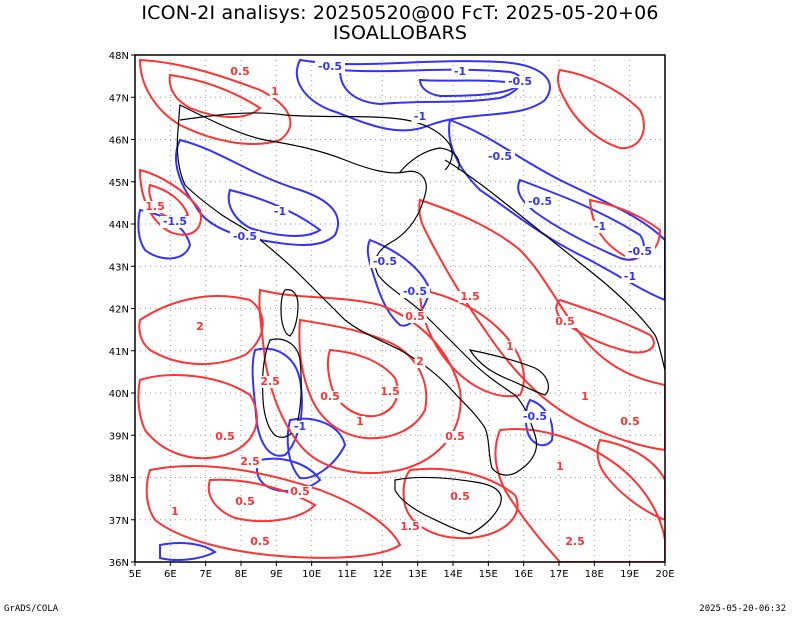 Image resolution: width=800 pixels, height=618 pixels. What do you see at coordinates (200, 326) in the screenshot?
I see `svg-text: 2` at bounding box center [200, 326].